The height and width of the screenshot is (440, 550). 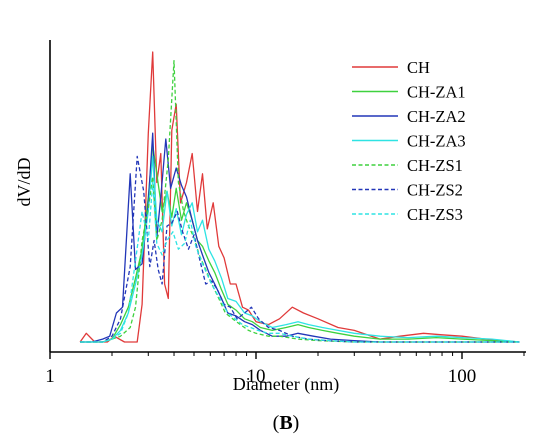 I want to click on x-tick-label: 100, so click(x=462, y=376).